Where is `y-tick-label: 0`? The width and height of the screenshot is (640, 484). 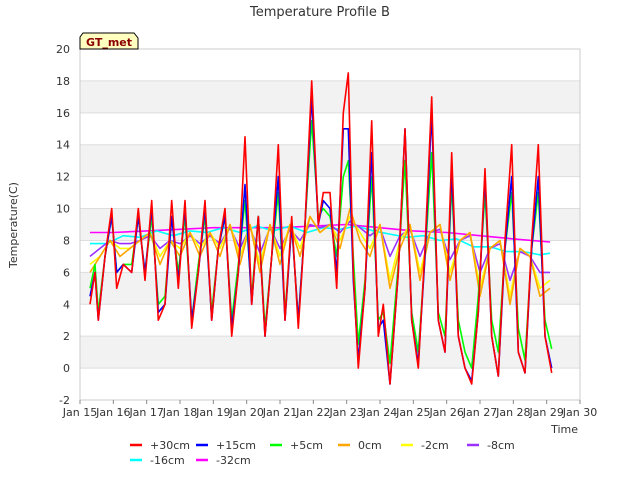
y-tick-label: 0 is located at coordinates (66, 368).